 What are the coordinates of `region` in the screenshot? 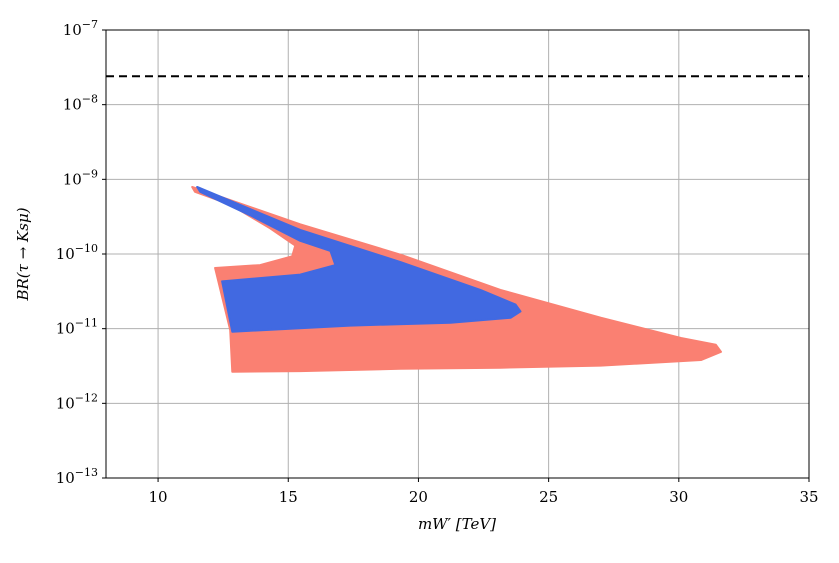 It's located at (359, 259).